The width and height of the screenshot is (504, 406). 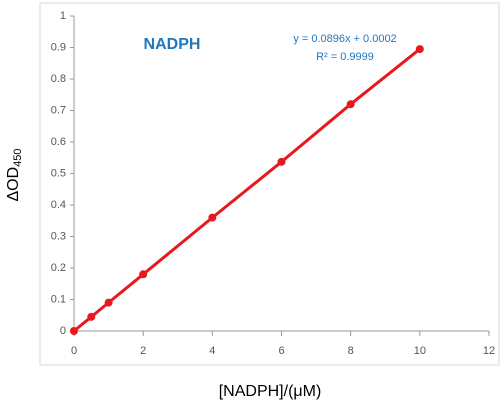 I want to click on x-tick-label: 8, so click(x=351, y=351).